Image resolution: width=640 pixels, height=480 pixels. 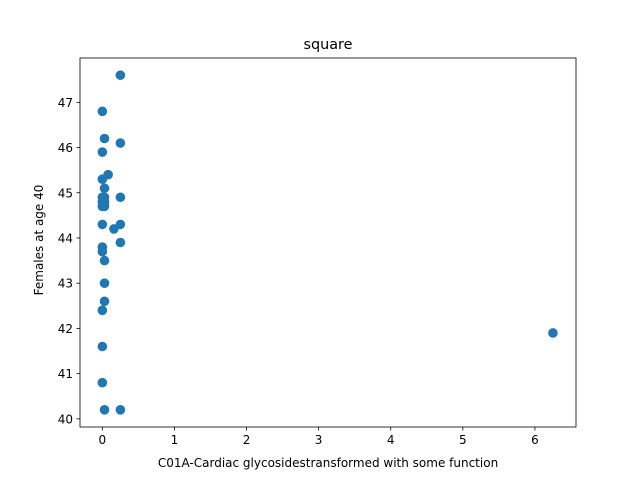 What do you see at coordinates (535, 440) in the screenshot?
I see `x-tick-label: 6` at bounding box center [535, 440].